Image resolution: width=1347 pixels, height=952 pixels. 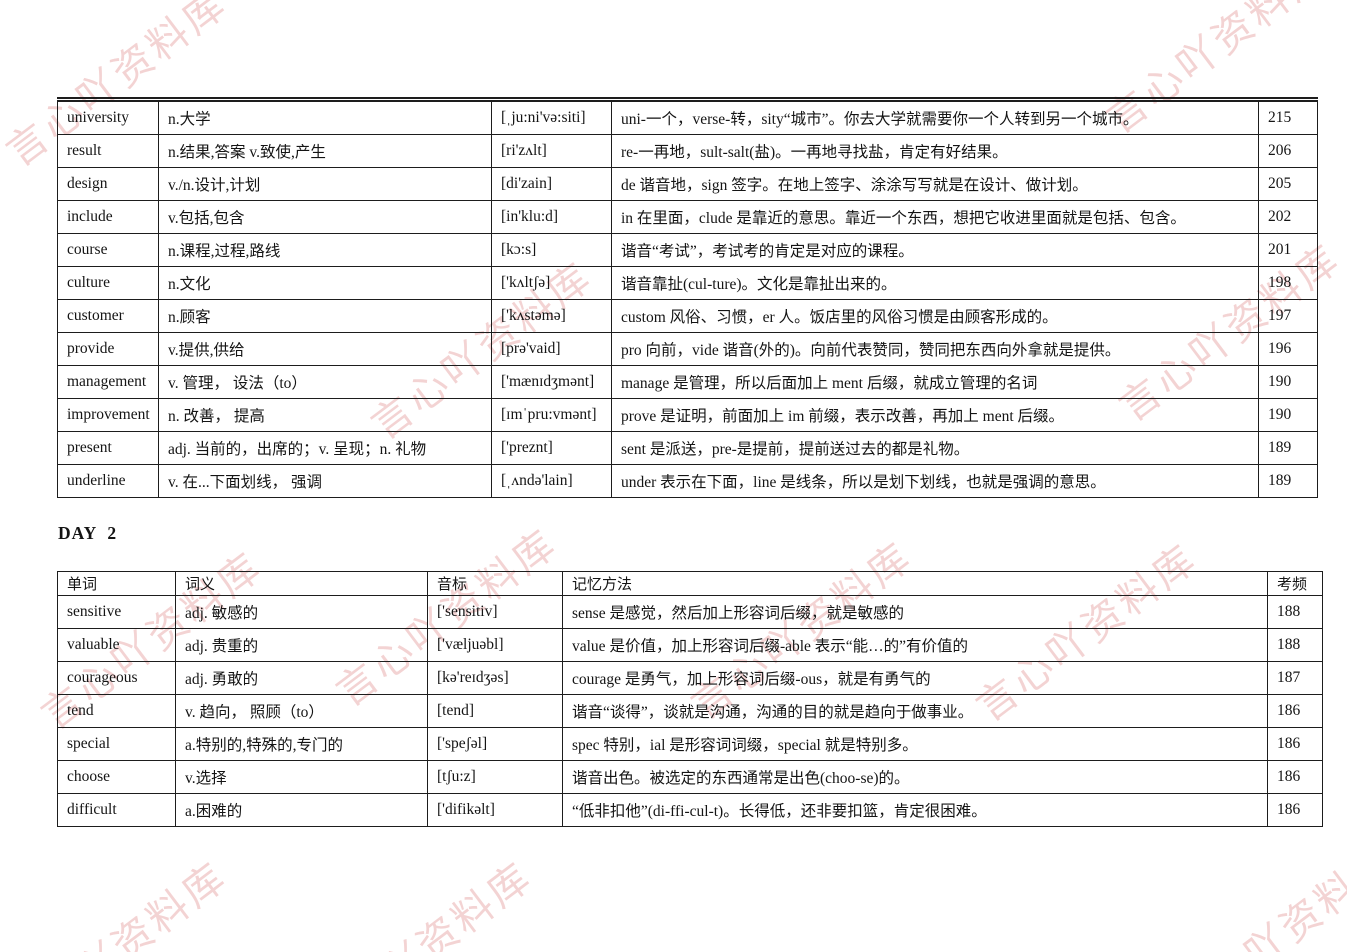 I want to click on method-cell: sent 是派送，pre-是提前，提前送过去的都是礼物。, so click(x=935, y=448).